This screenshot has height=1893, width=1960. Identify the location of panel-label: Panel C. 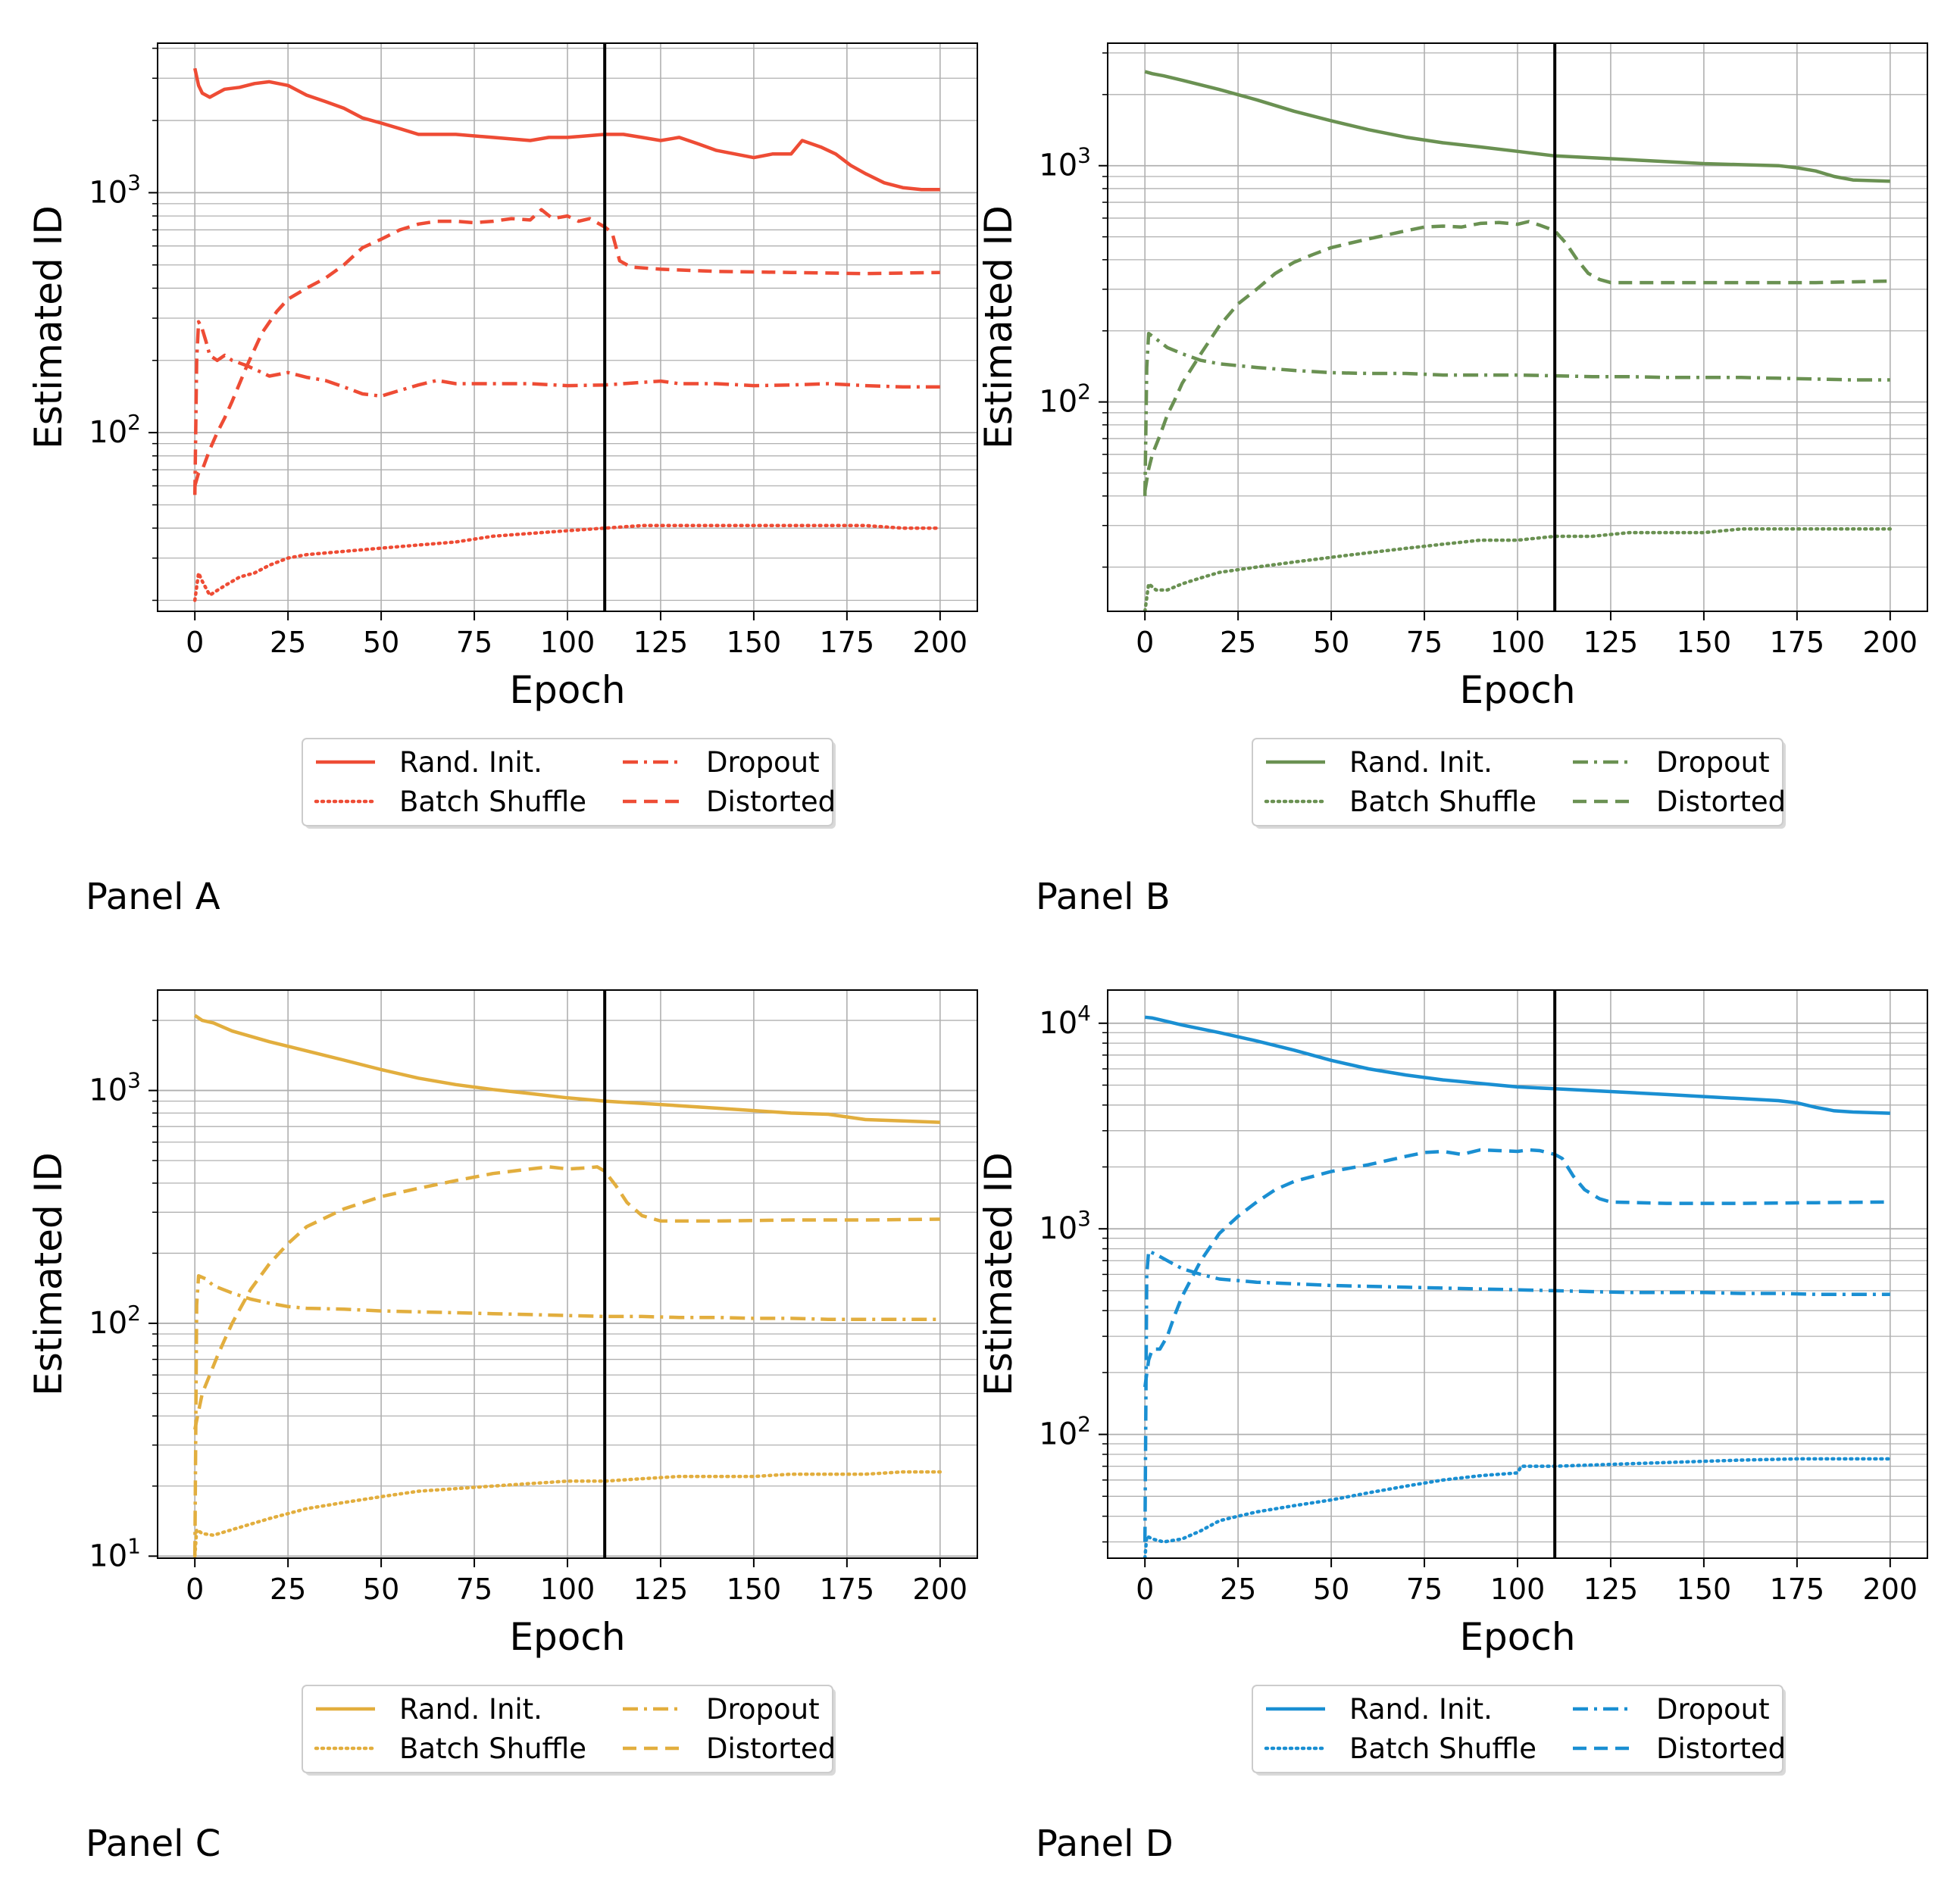
(153, 1844).